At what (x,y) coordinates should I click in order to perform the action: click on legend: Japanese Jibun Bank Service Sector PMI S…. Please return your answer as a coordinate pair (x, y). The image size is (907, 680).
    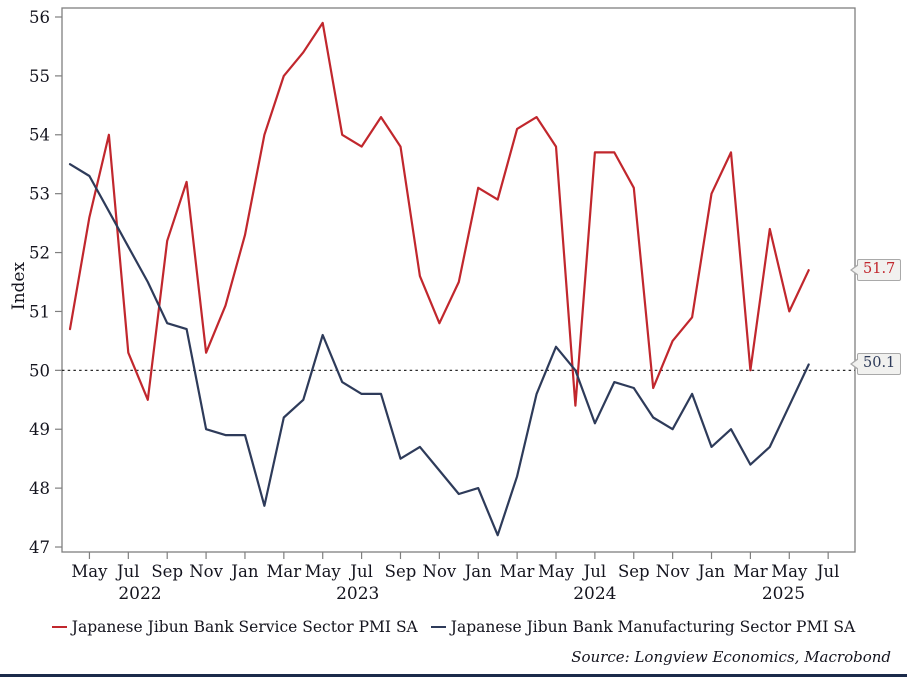
    Looking at the image, I should click on (453, 627).